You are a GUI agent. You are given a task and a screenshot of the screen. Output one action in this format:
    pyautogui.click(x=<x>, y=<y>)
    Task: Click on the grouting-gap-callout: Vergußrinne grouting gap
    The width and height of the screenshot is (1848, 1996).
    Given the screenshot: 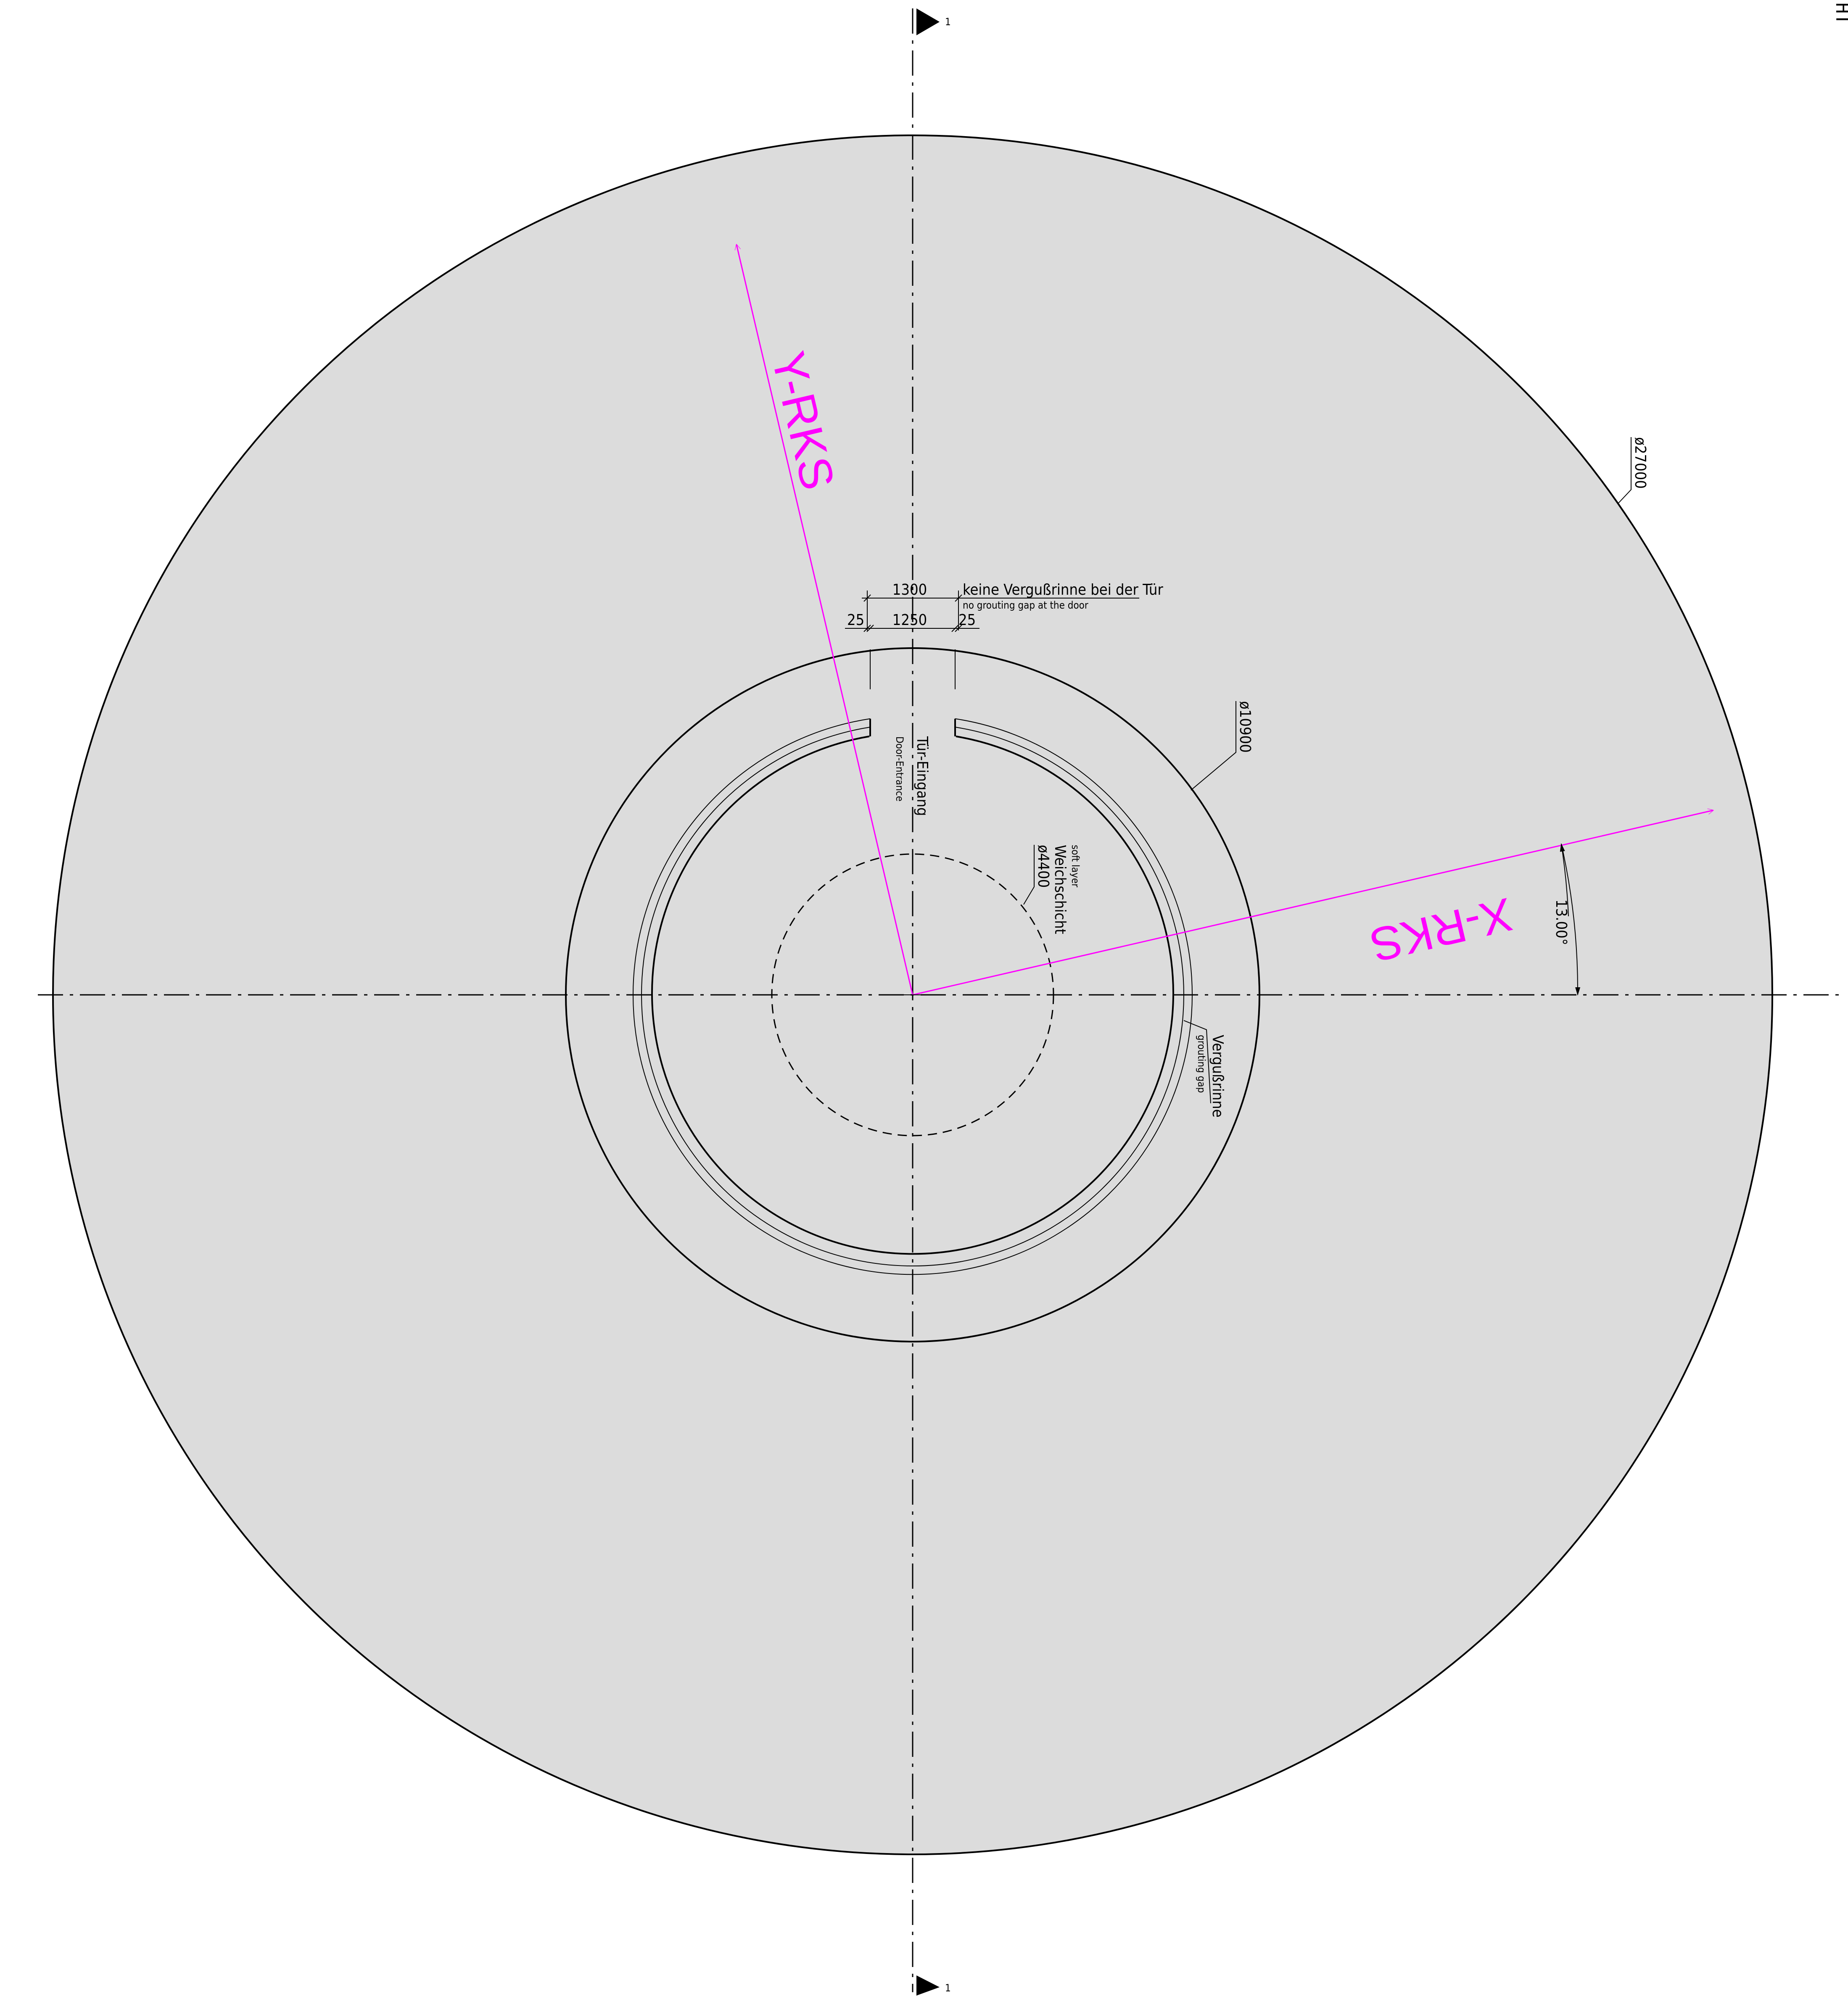 What is the action you would take?
    pyautogui.click(x=1204, y=1069)
    